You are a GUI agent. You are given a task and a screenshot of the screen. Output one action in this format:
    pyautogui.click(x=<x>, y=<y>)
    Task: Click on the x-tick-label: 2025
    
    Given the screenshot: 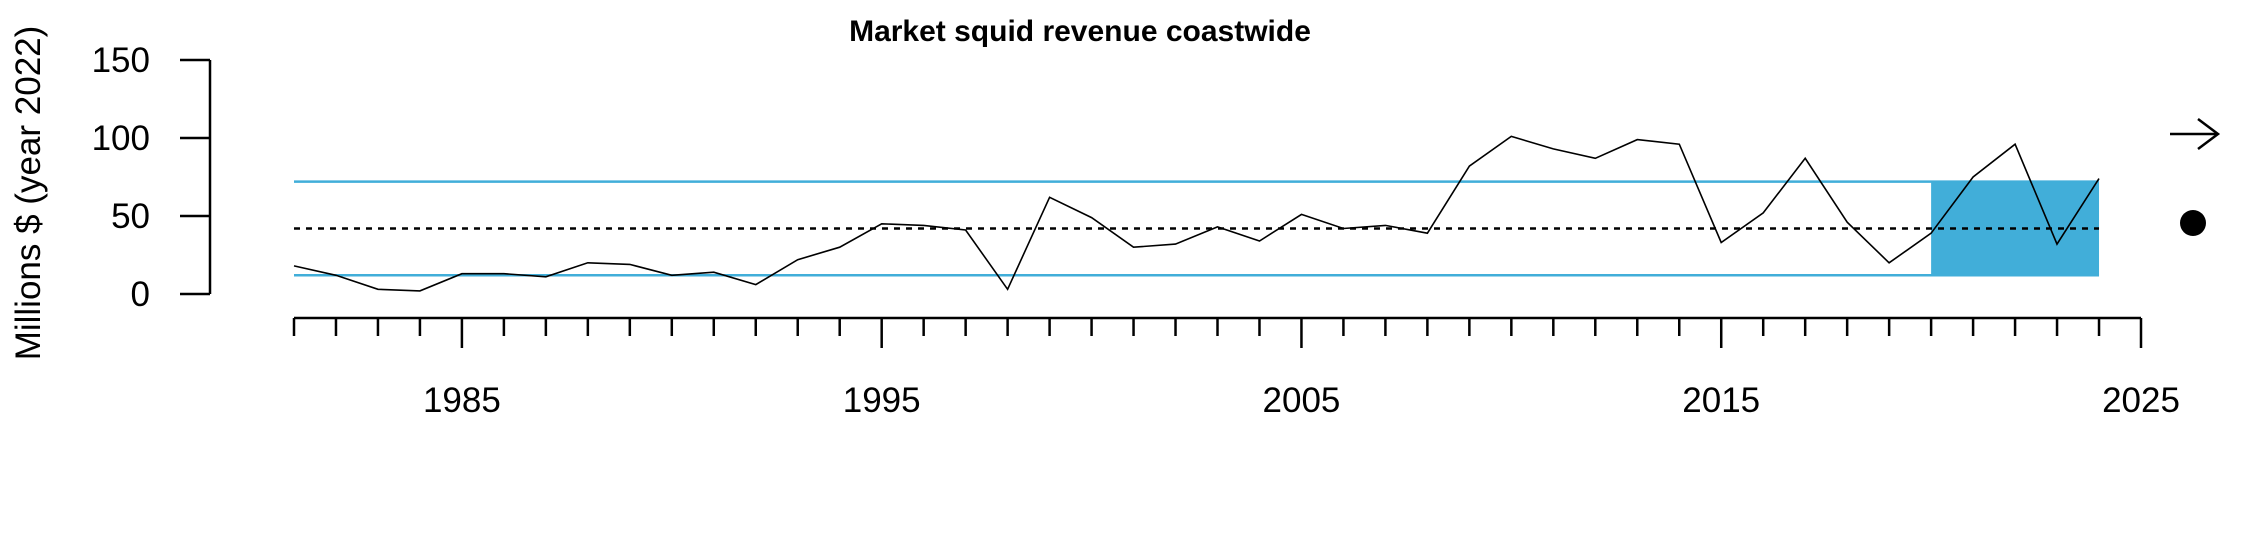 What is the action you would take?
    pyautogui.click(x=2141, y=400)
    